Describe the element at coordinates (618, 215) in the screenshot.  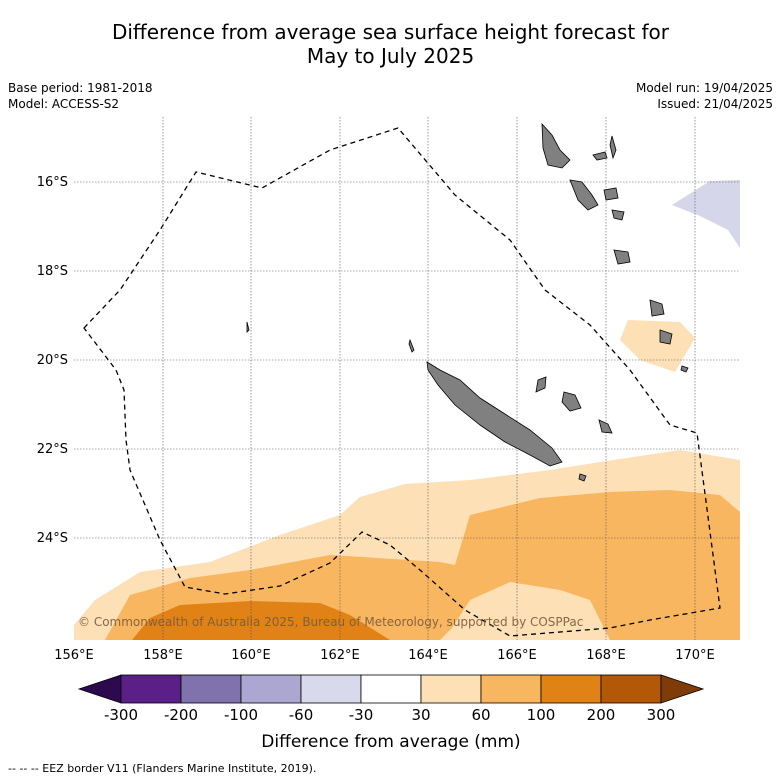
I see `vanuatu-epi` at that location.